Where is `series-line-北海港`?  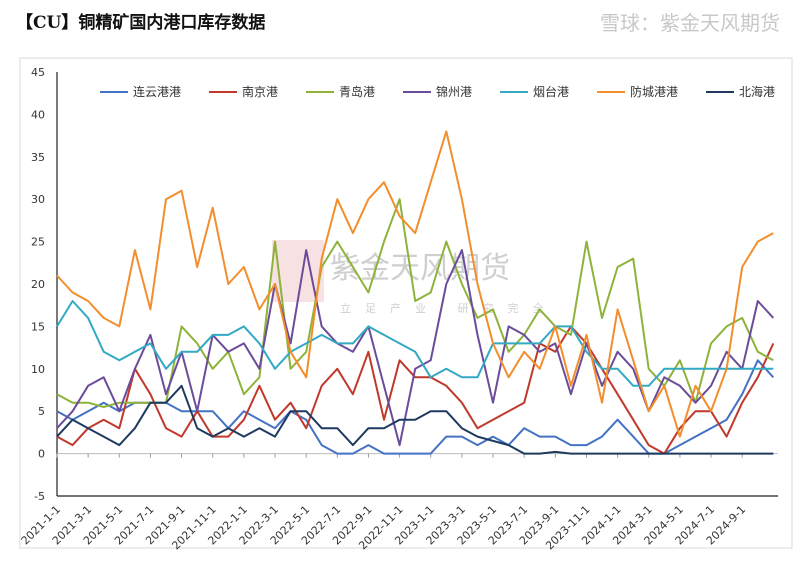
series-line-北海港 is located at coordinates (415, 419).